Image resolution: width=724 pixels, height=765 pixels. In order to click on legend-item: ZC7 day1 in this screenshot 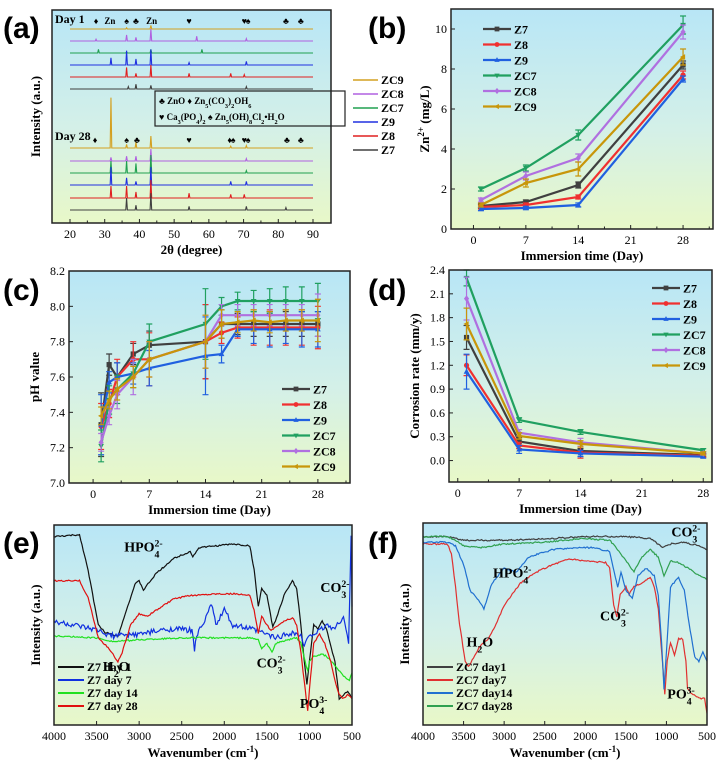, I will do `click(466, 667)`.